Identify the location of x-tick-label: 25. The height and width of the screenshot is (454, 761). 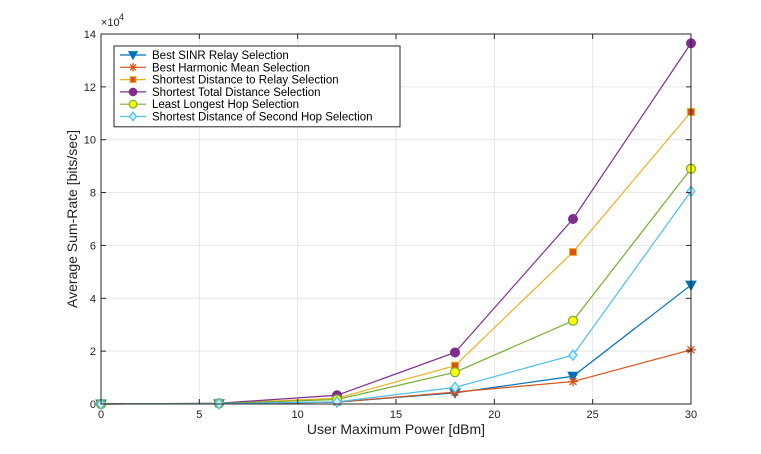
(593, 415).